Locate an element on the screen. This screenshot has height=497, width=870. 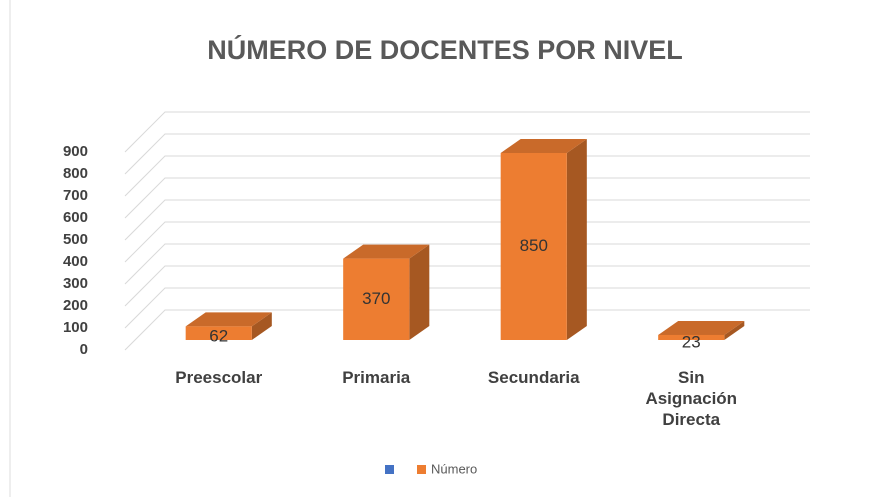
x-tick-label: Primaria is located at coordinates (376, 377).